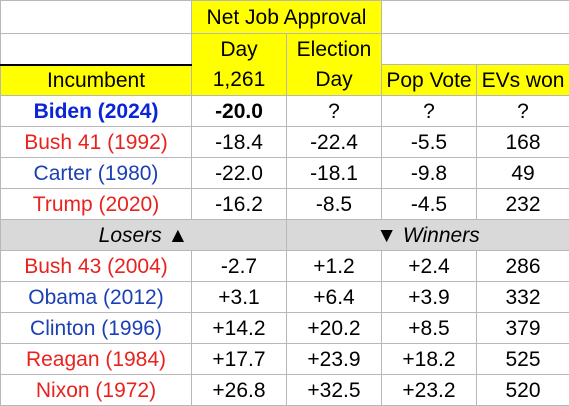 The image size is (569, 406). I want to click on evs-won-cell: 168, so click(522, 142).